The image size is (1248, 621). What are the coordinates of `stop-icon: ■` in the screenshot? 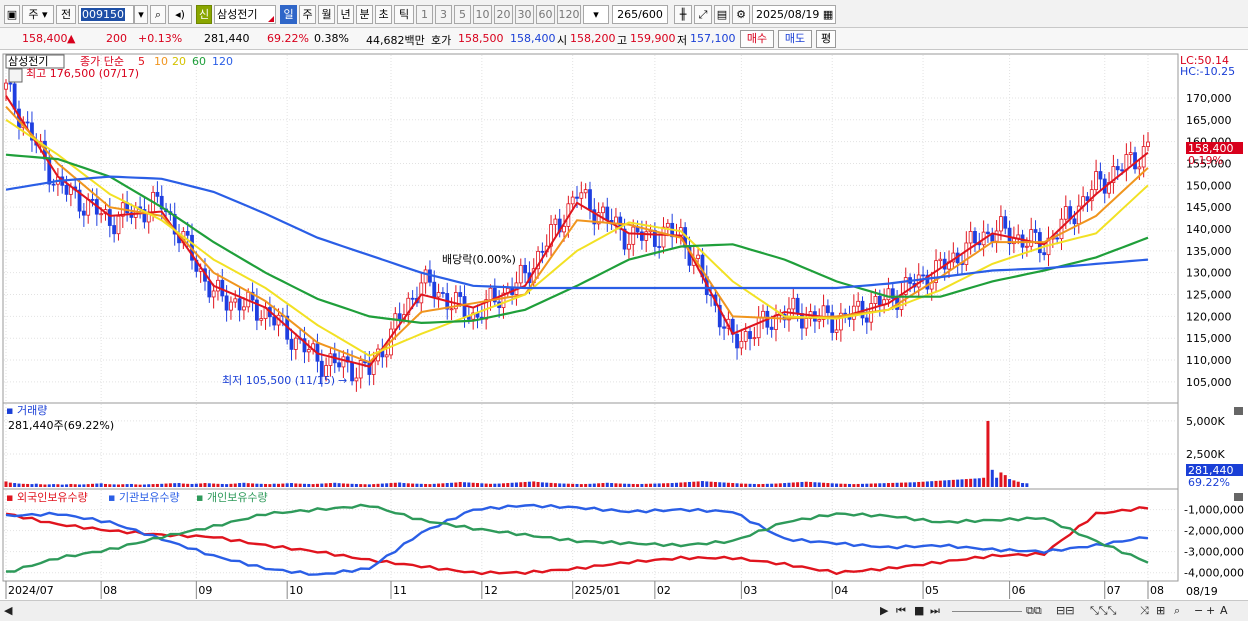 It's located at (919, 610).